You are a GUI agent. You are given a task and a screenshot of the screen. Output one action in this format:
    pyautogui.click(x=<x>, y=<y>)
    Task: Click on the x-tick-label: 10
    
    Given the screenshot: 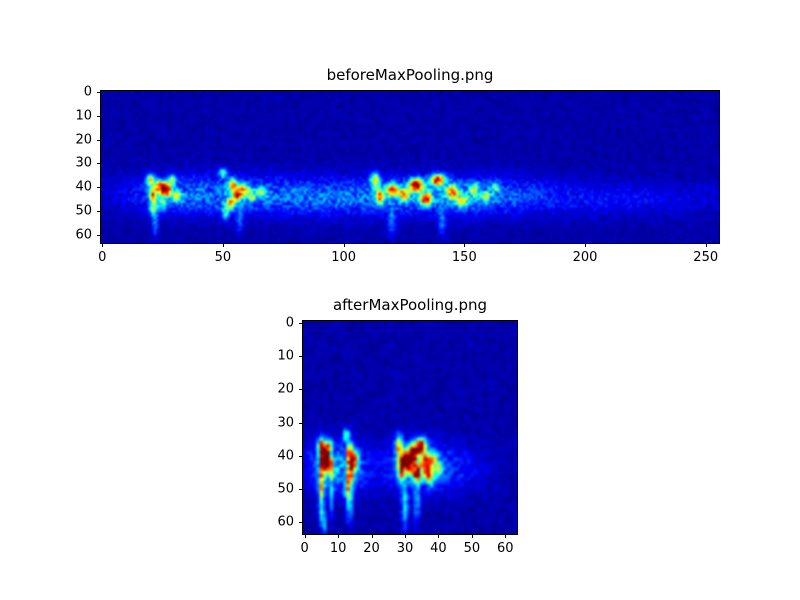 What is the action you would take?
    pyautogui.click(x=338, y=548)
    